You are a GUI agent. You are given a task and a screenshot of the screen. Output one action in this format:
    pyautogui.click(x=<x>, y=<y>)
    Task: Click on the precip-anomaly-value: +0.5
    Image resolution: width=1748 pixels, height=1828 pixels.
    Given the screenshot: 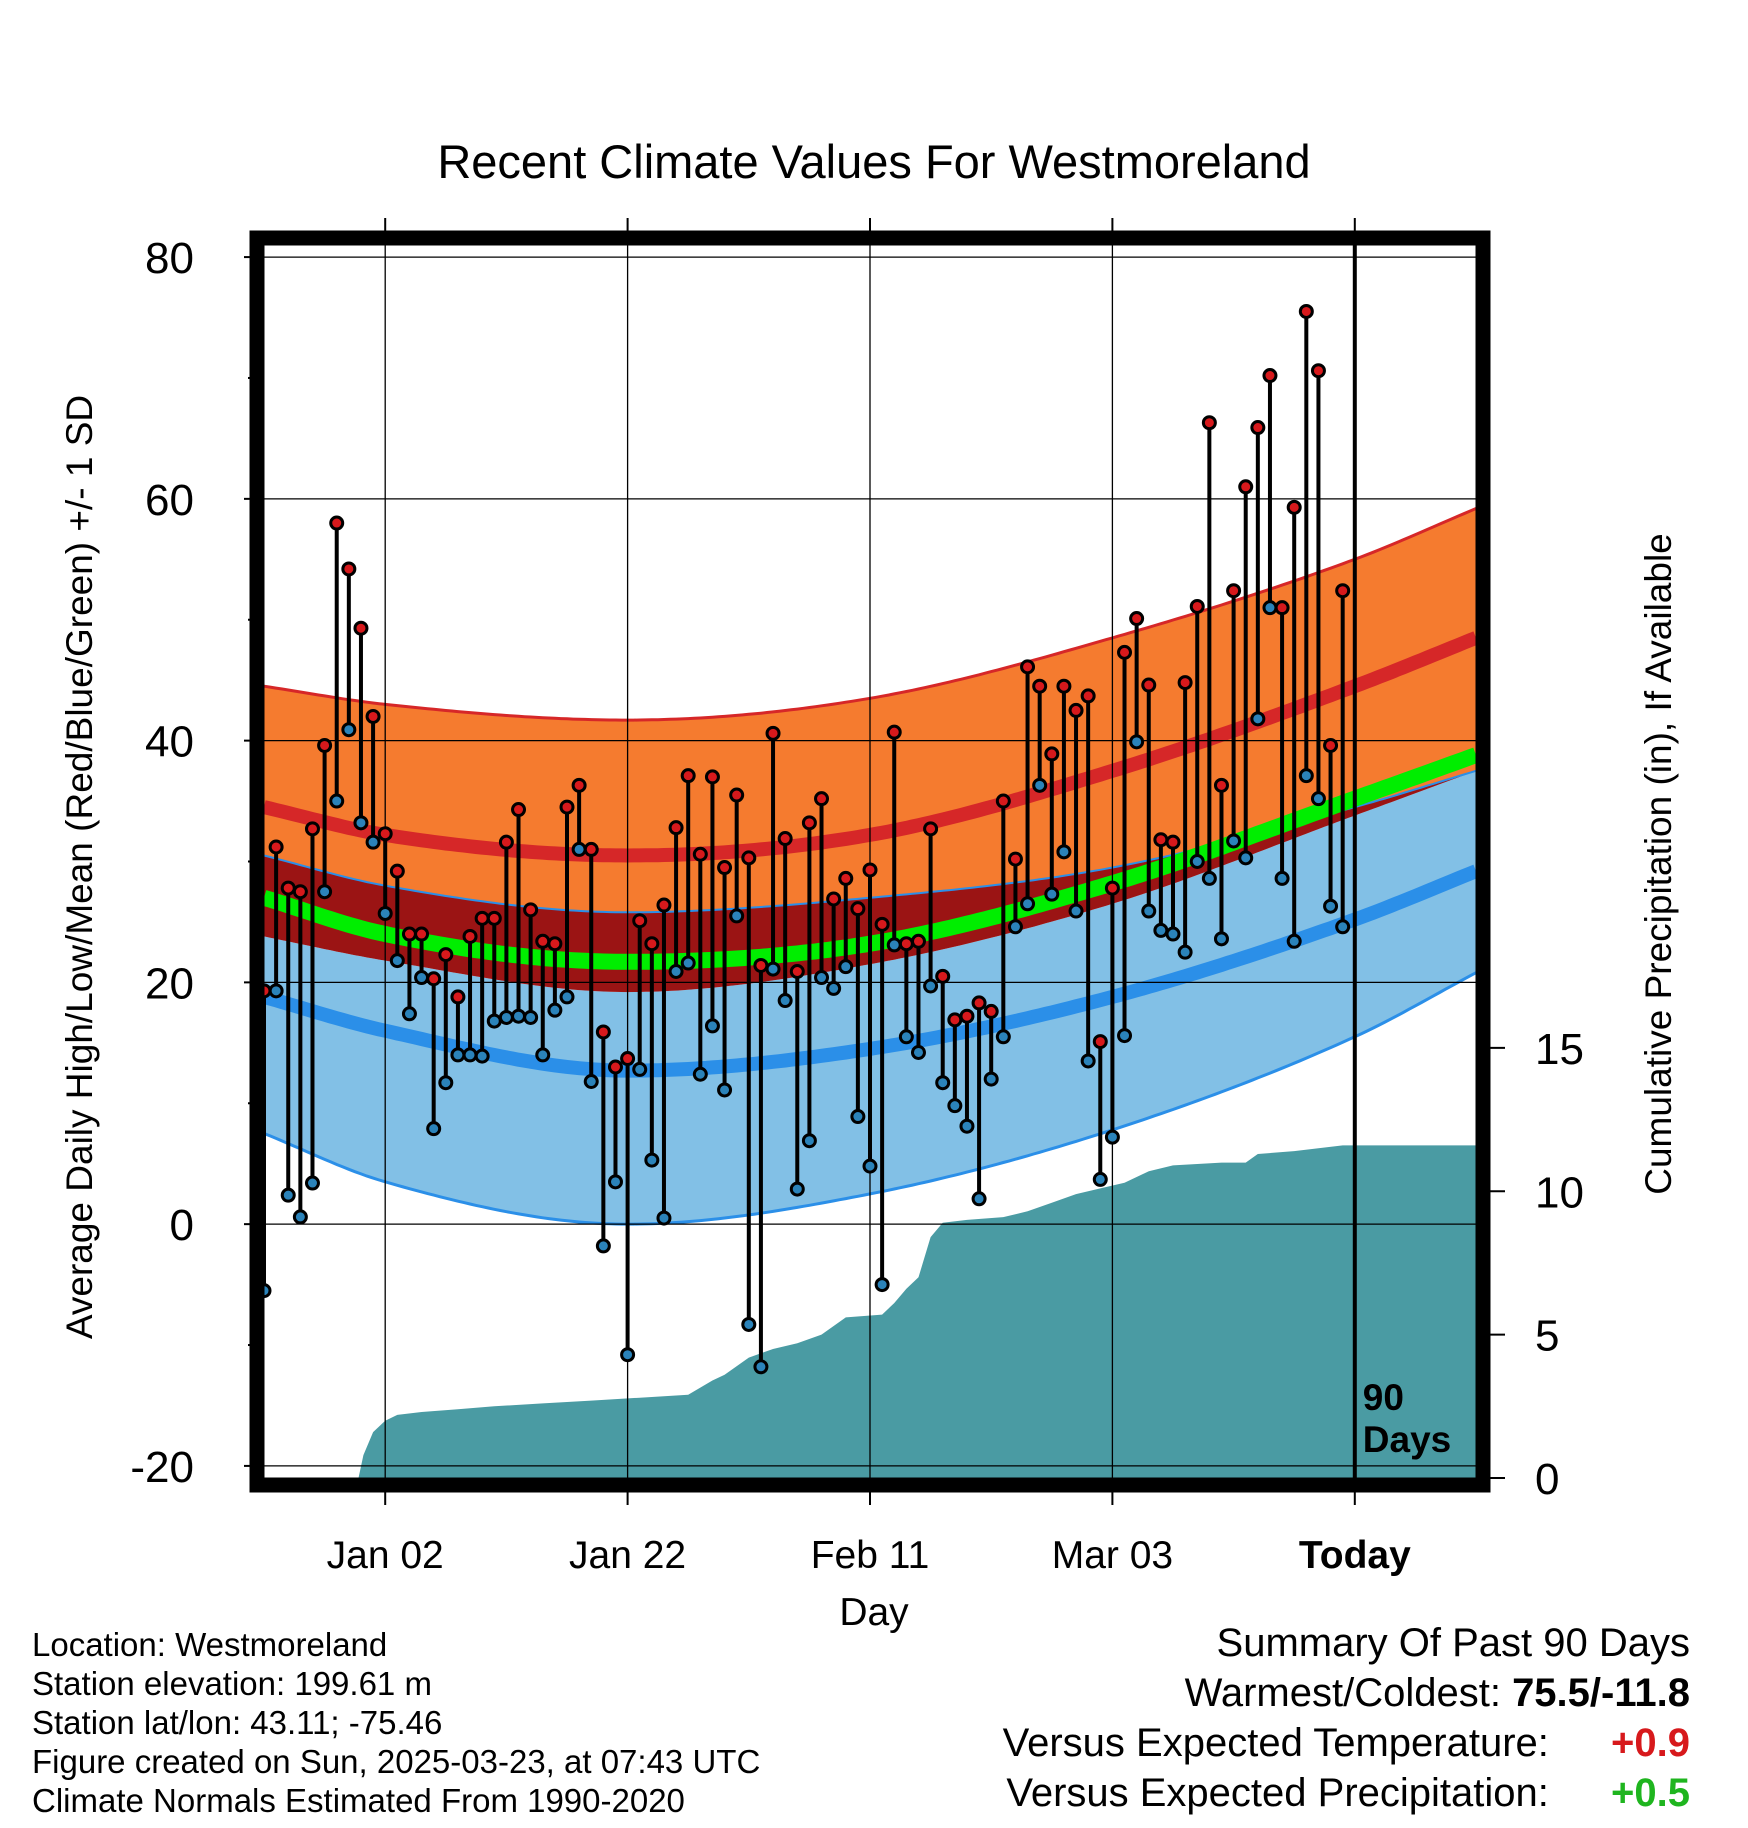 What is the action you would take?
    pyautogui.click(x=1650, y=1793)
    